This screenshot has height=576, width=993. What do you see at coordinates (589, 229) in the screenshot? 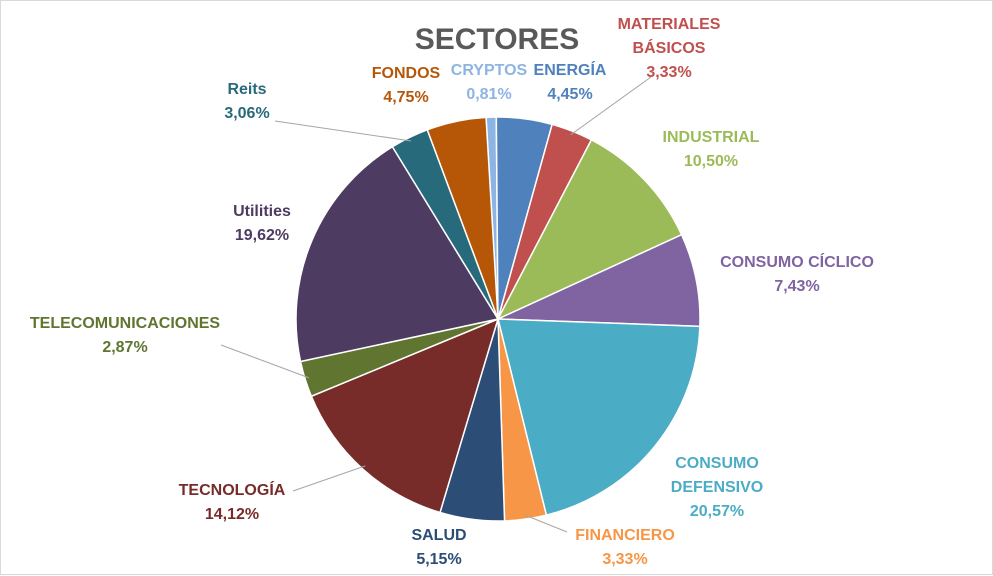
I see `pie-slice-industrial` at bounding box center [589, 229].